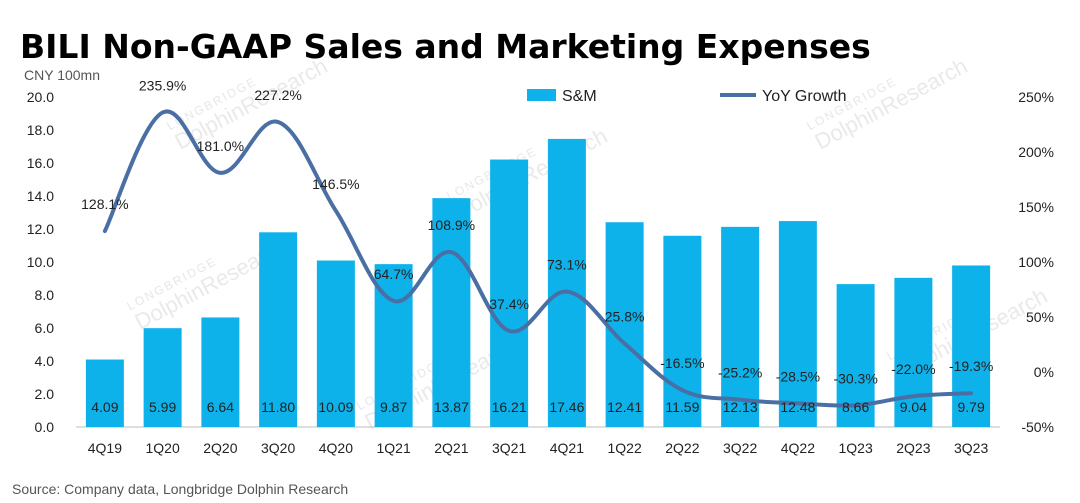 Image resolution: width=1080 pixels, height=503 pixels. I want to click on bar-1Q22, so click(624, 324).